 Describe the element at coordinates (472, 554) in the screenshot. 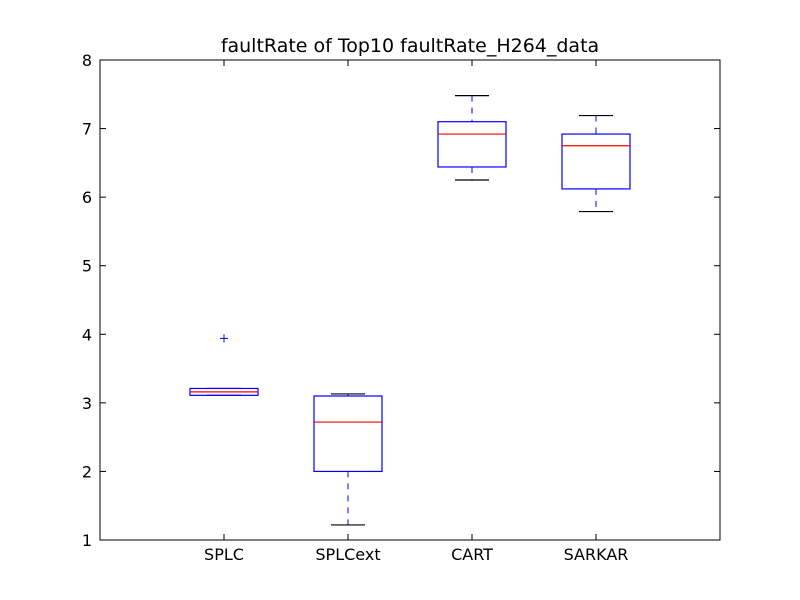

I see `x-tick-label: CART` at that location.